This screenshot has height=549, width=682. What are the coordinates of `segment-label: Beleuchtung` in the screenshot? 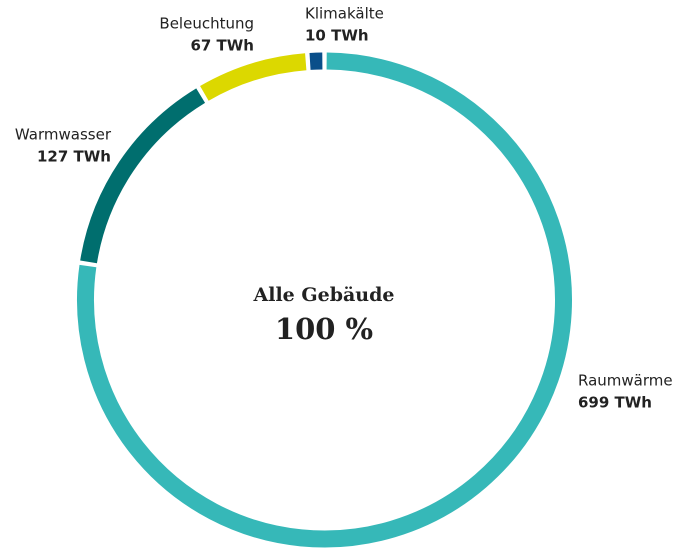 It's located at (206, 24).